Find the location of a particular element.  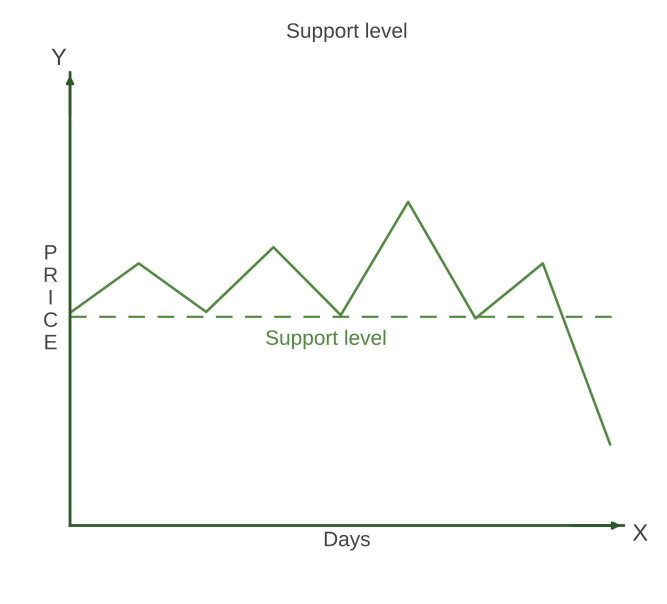

text: X is located at coordinates (640, 532).